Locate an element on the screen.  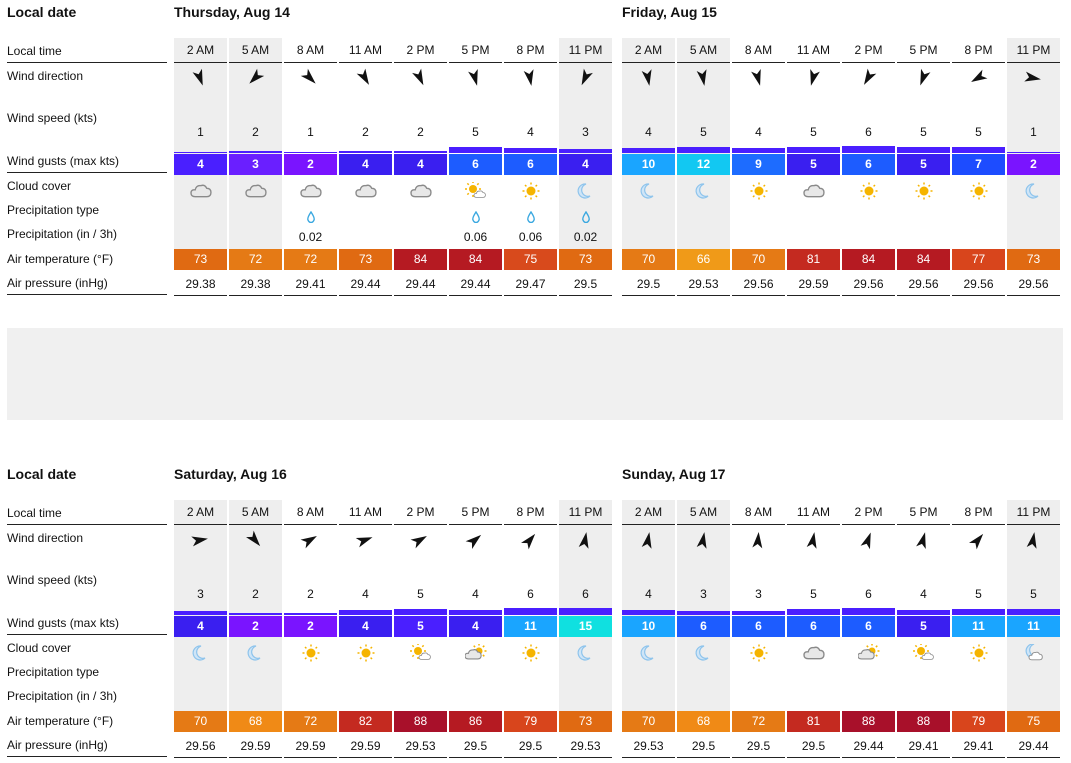
hour-column: 8 AM 1 2 0.02 72 29.41 is located at coordinates (310, 167).